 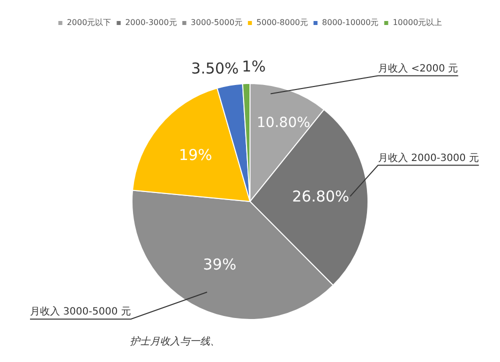 What do you see at coordinates (80, 312) in the screenshot?
I see `text: 月收入 3000-5000 元` at bounding box center [80, 312].